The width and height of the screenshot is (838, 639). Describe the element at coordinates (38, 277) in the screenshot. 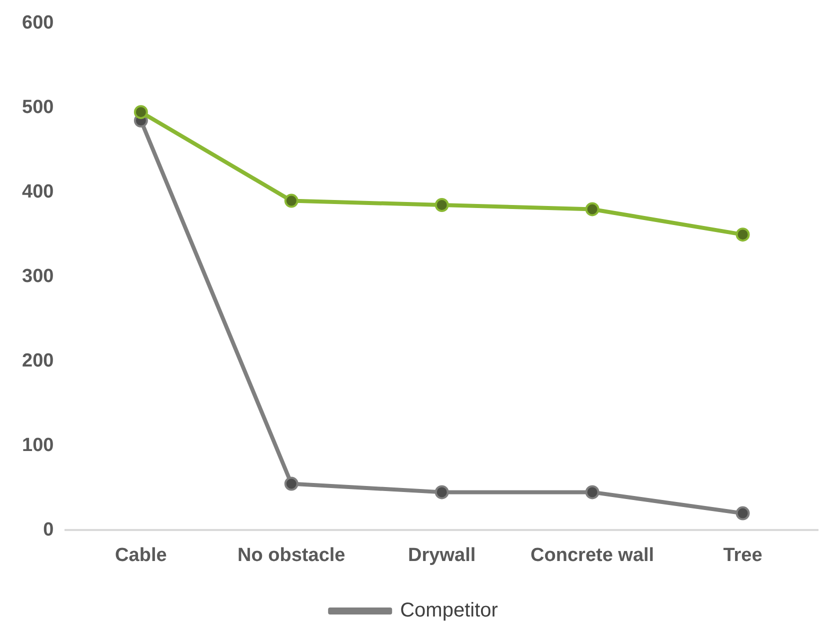

I see `y-tick-label: 300` at that location.